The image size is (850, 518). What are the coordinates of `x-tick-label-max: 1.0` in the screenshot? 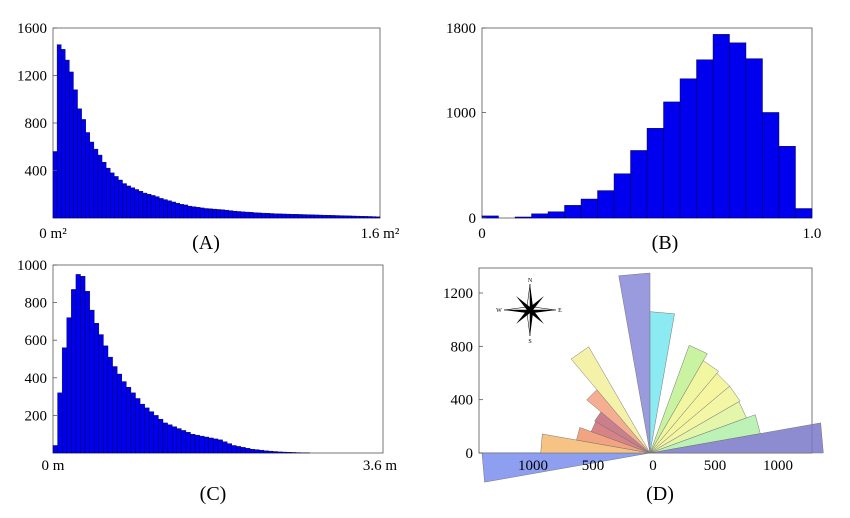 It's located at (812, 234).